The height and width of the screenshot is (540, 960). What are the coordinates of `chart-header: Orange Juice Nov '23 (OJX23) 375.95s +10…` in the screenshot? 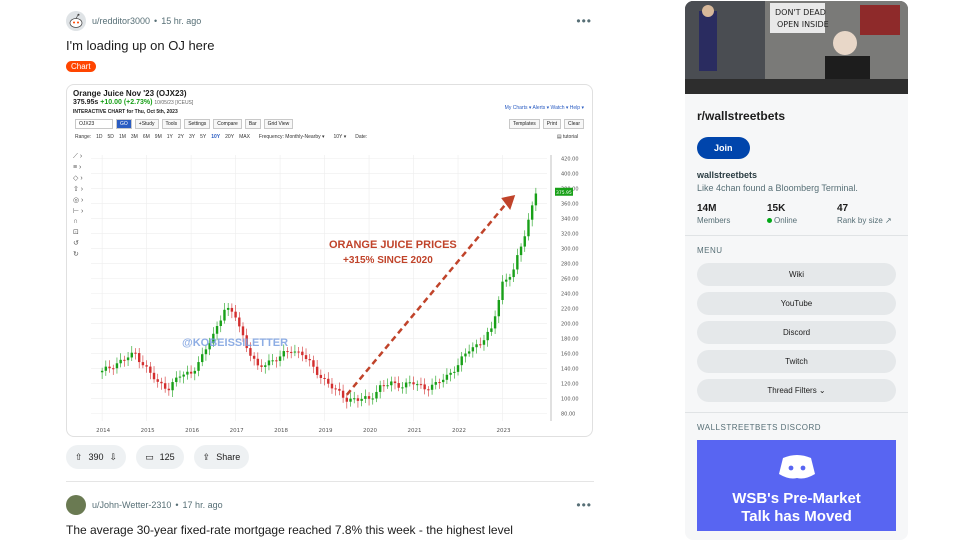 It's located at (133, 103).